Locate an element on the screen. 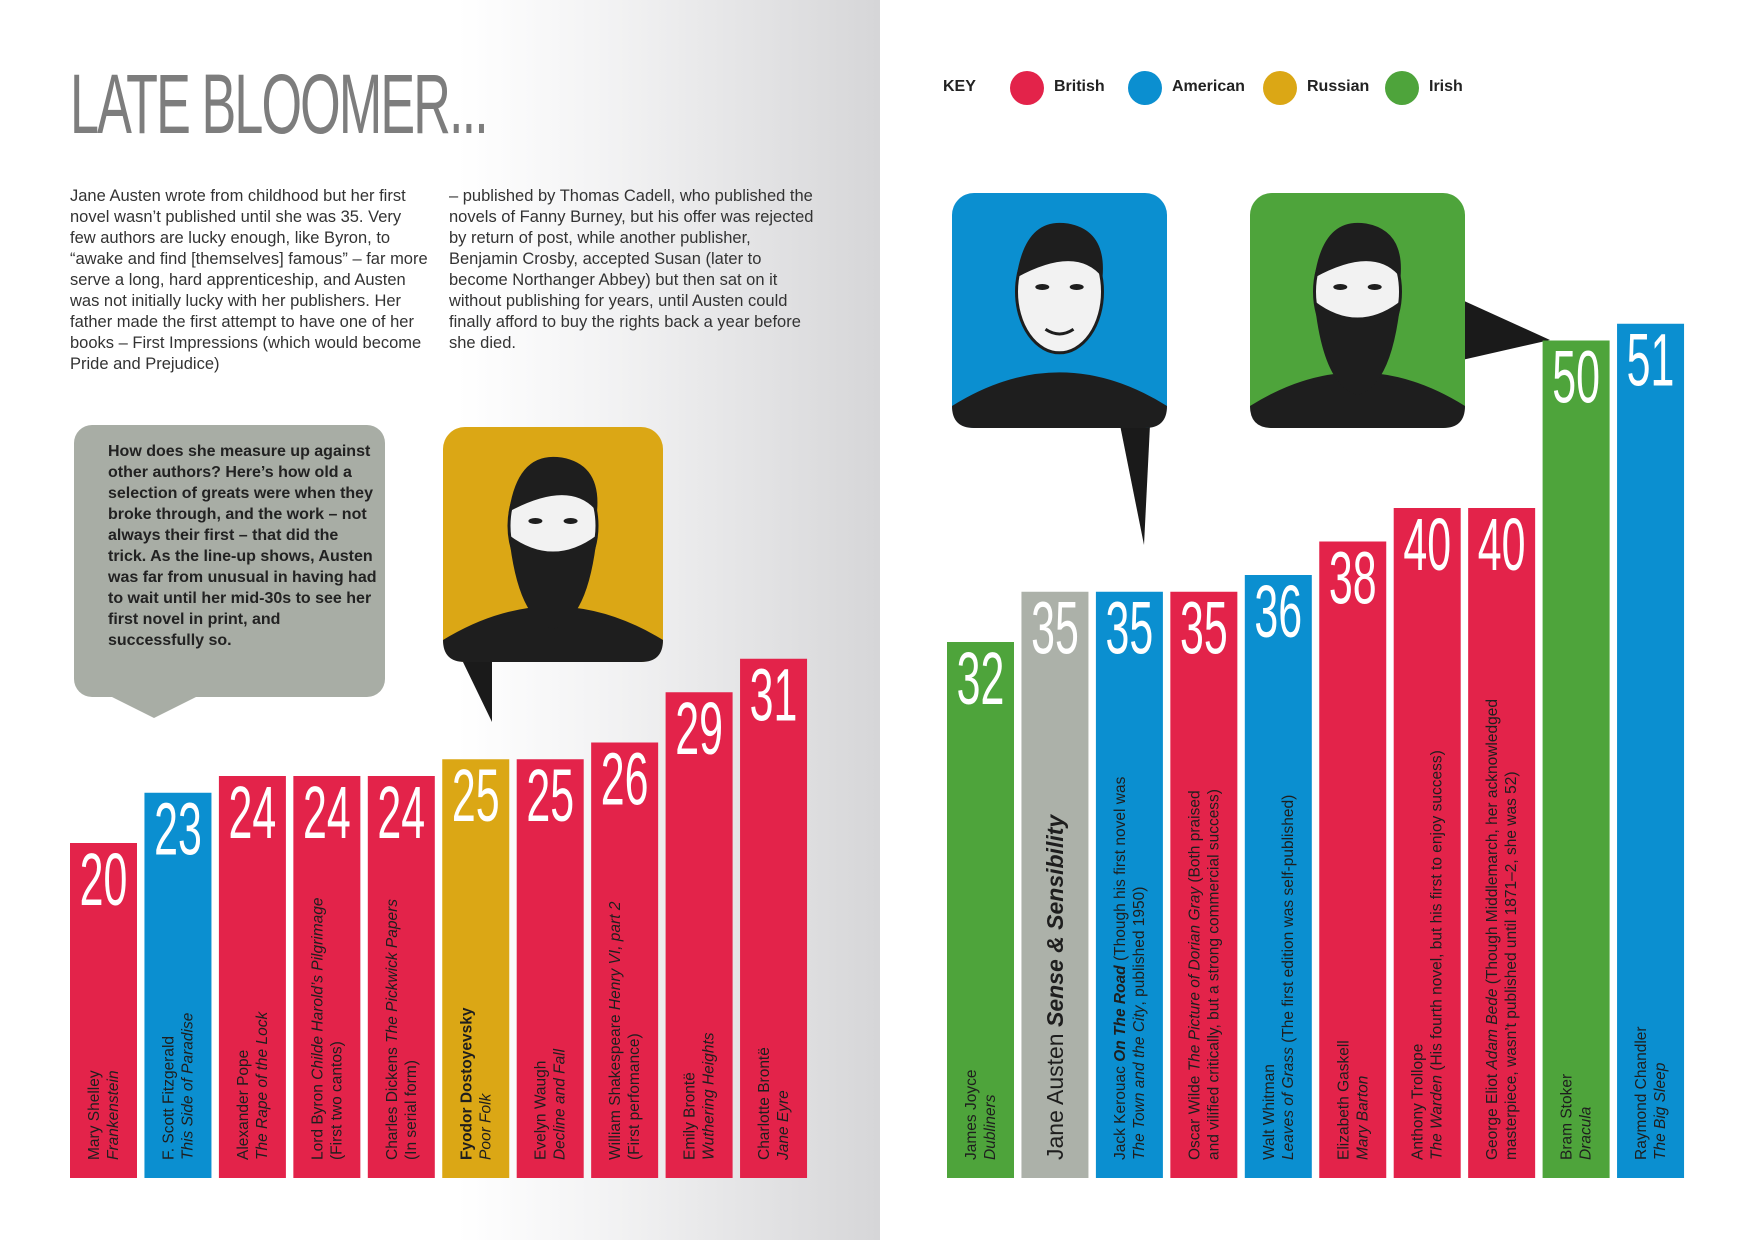 This screenshot has width=1748, height=1240. bar-caption-line: (In serial form) is located at coordinates (411, 1110).